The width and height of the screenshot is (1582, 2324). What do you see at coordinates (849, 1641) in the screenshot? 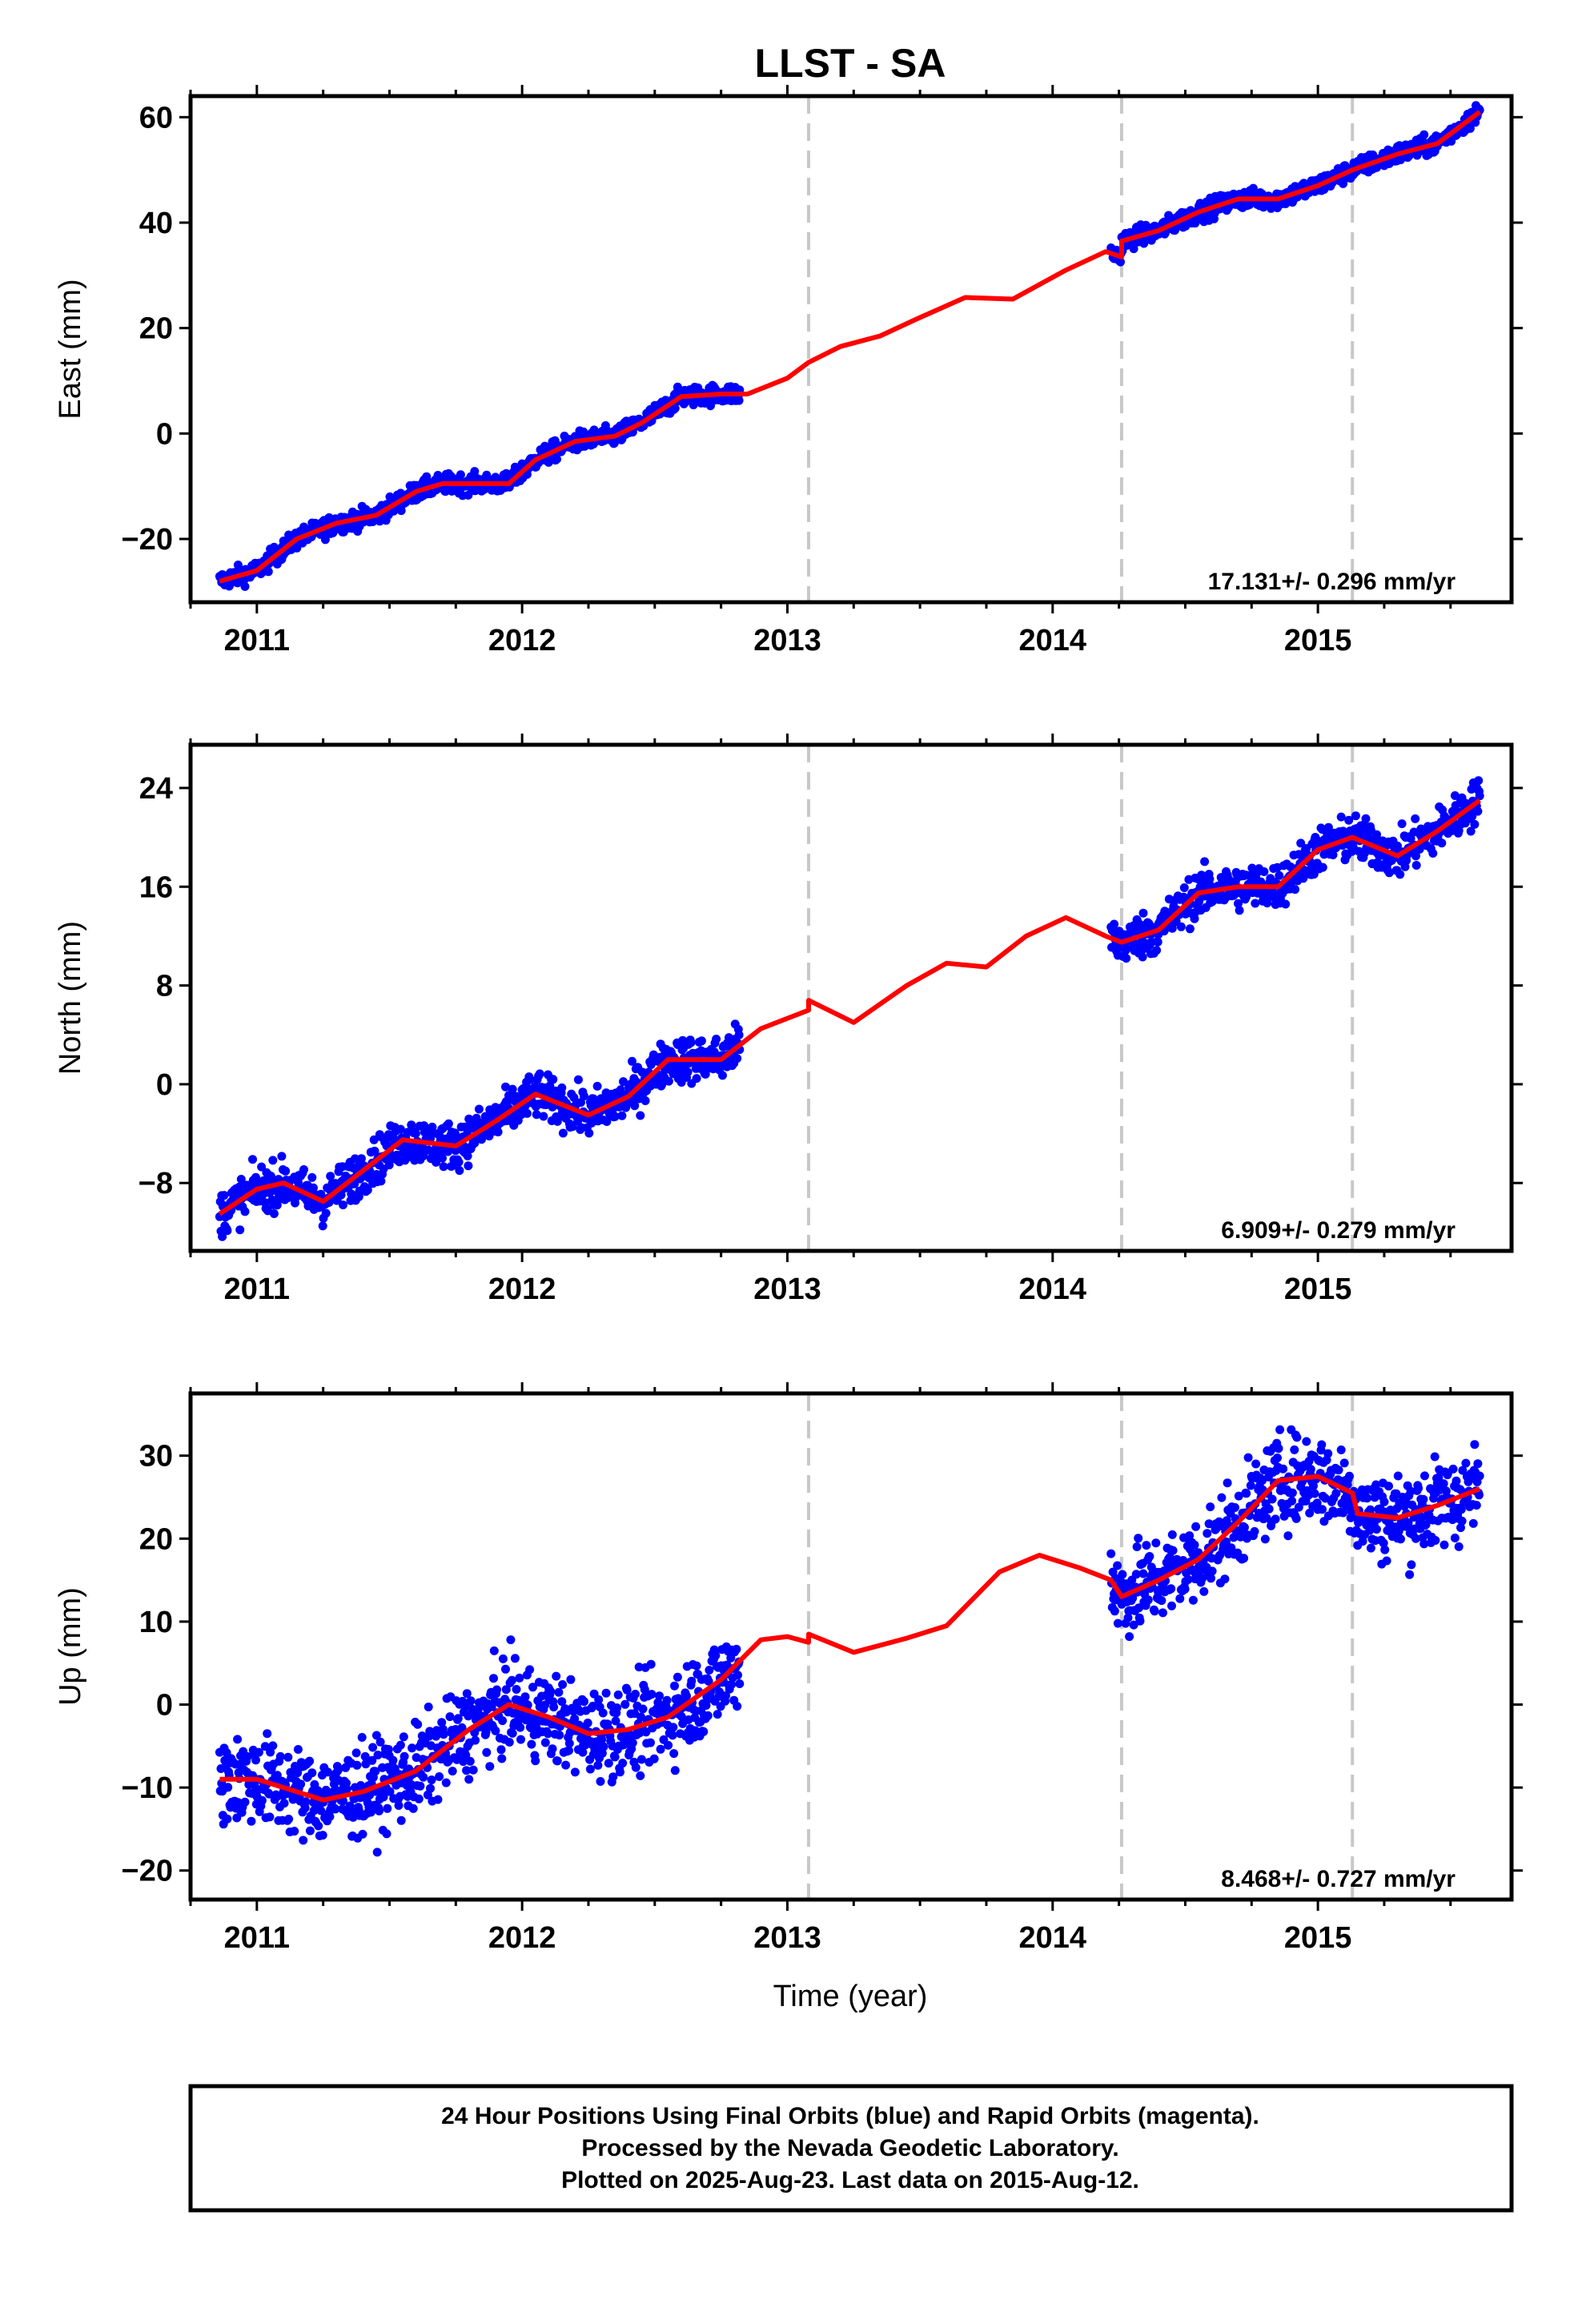
I see `data-points` at bounding box center [849, 1641].